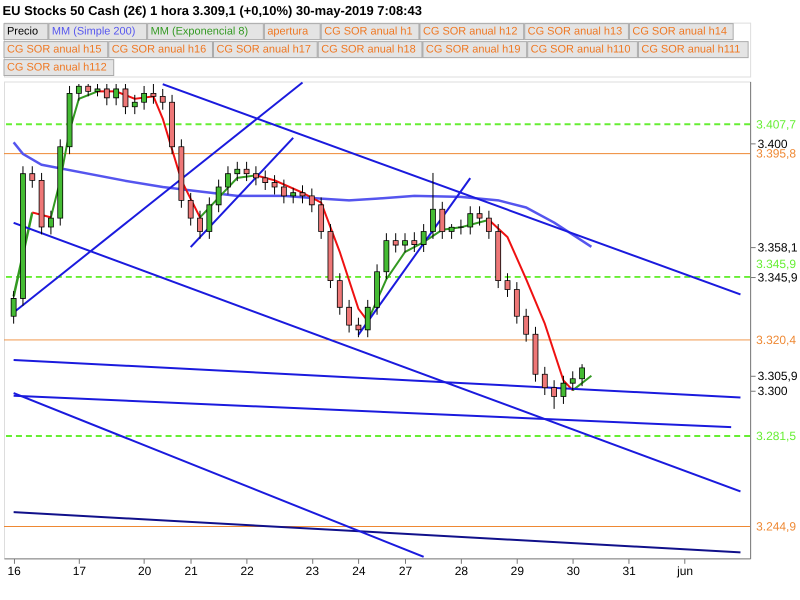  Describe the element at coordinates (94, 32) in the screenshot. I see `text: MM (Simple 200)` at that location.